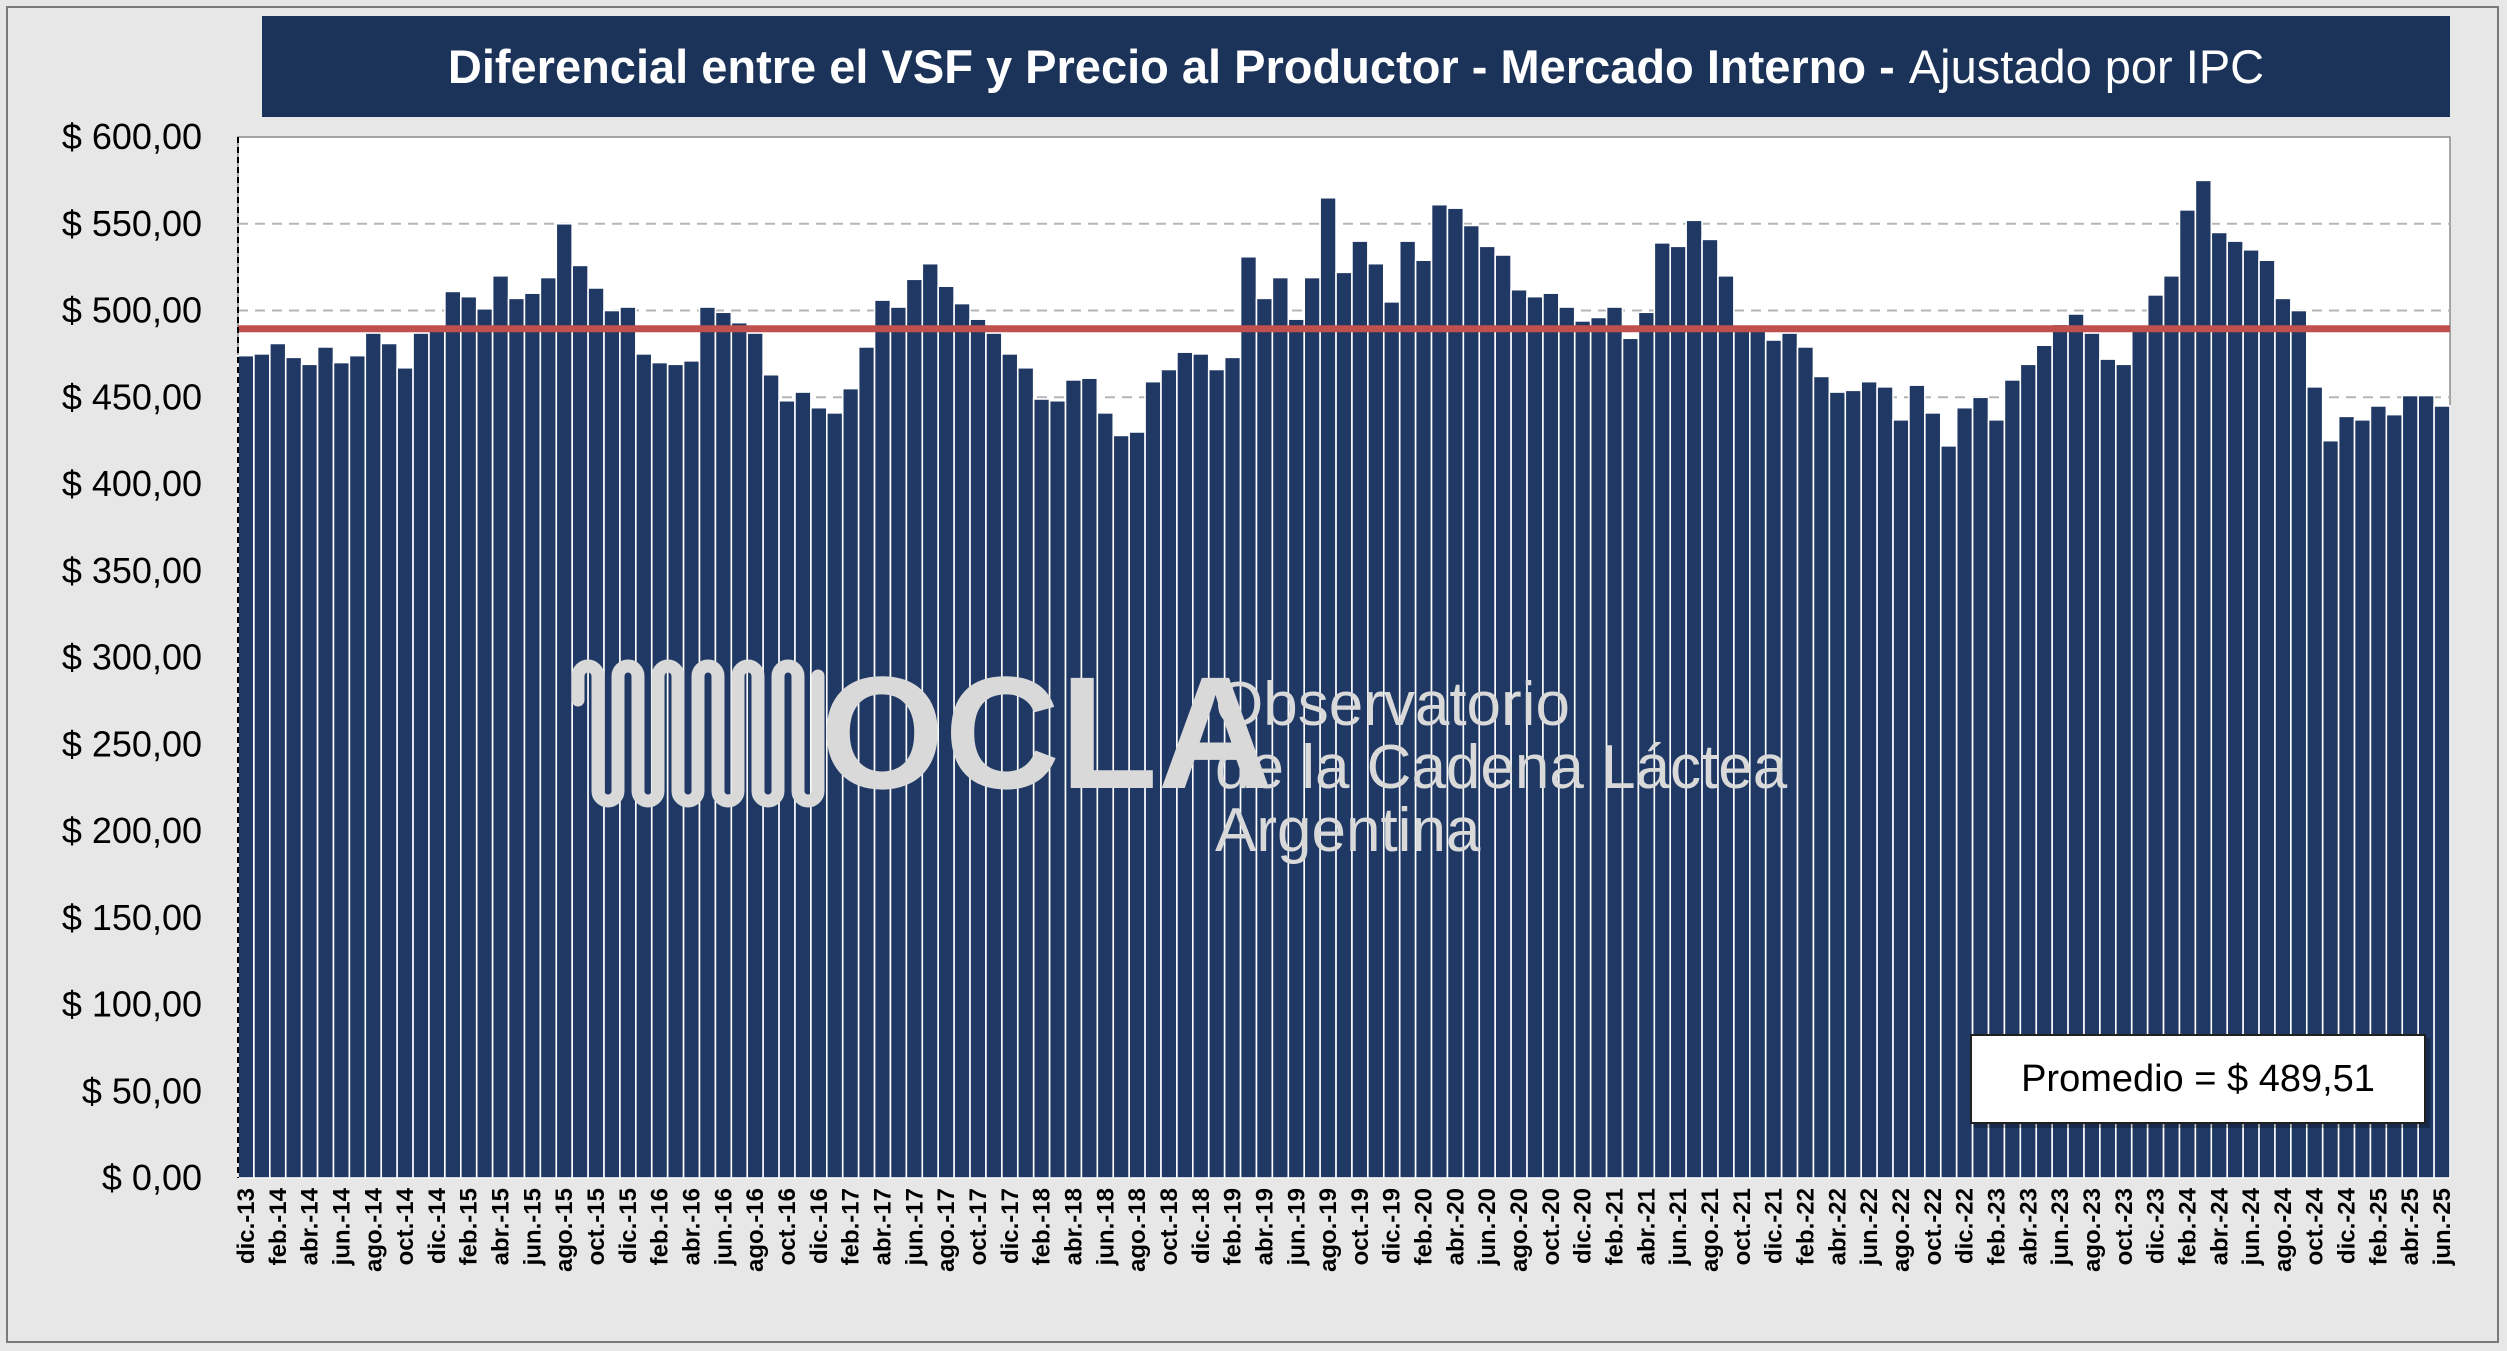 This screenshot has width=2507, height=1351. Describe the element at coordinates (1169, 1226) in the screenshot. I see `x-tick-label: oct.-18` at that location.